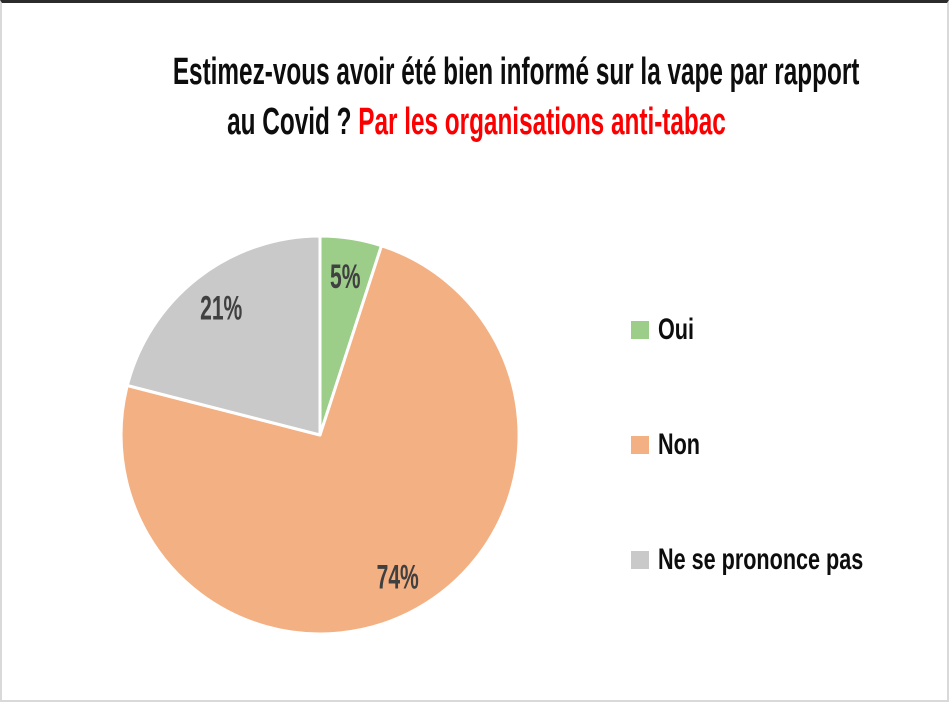  What do you see at coordinates (676, 329) in the screenshot?
I see `legend-label-oui: Oui` at bounding box center [676, 329].